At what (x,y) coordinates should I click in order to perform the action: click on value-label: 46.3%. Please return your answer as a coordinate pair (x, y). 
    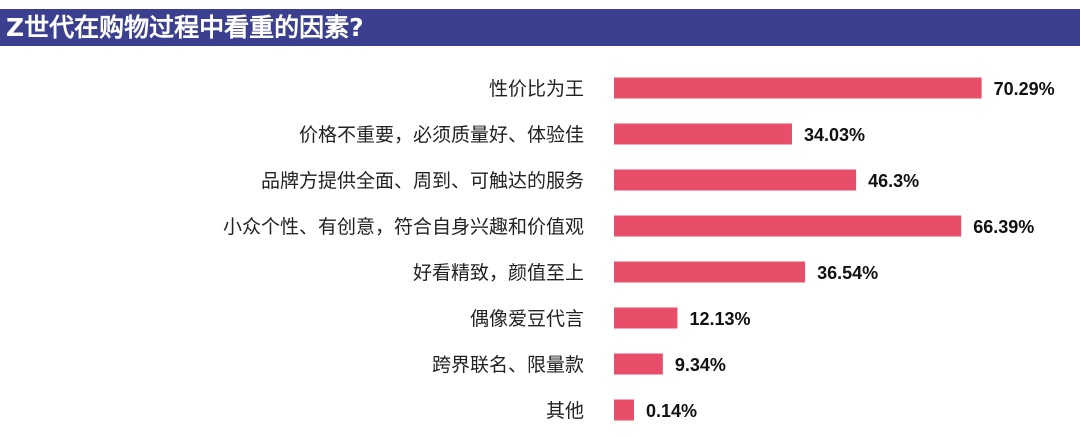
    Looking at the image, I should click on (893, 181).